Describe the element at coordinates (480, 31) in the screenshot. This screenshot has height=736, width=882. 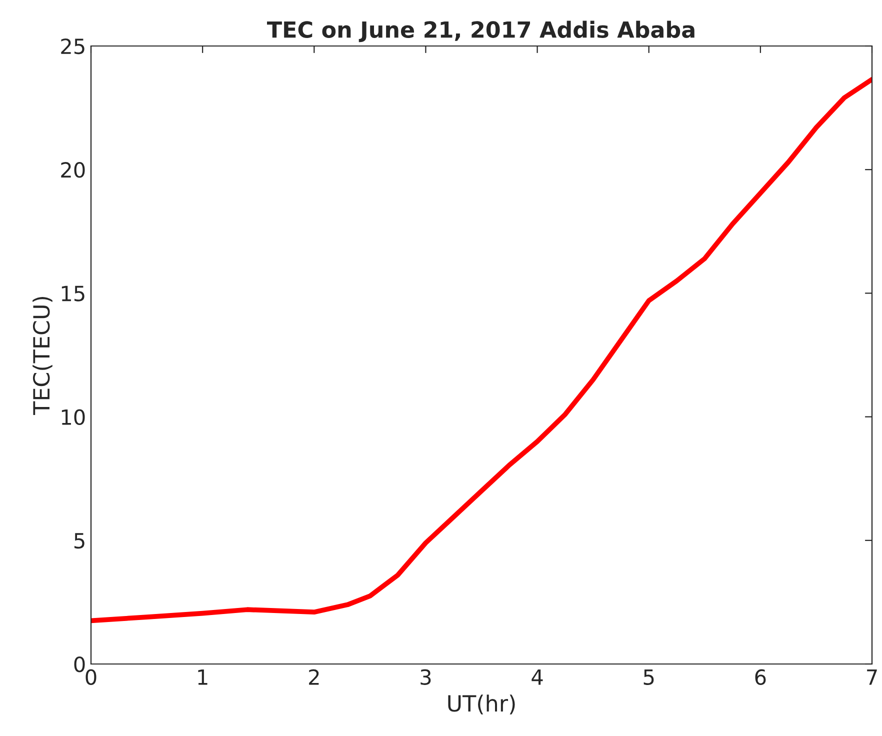
I see `chart-title: TEC on June 21, 2017 Addis Ababa` at that location.